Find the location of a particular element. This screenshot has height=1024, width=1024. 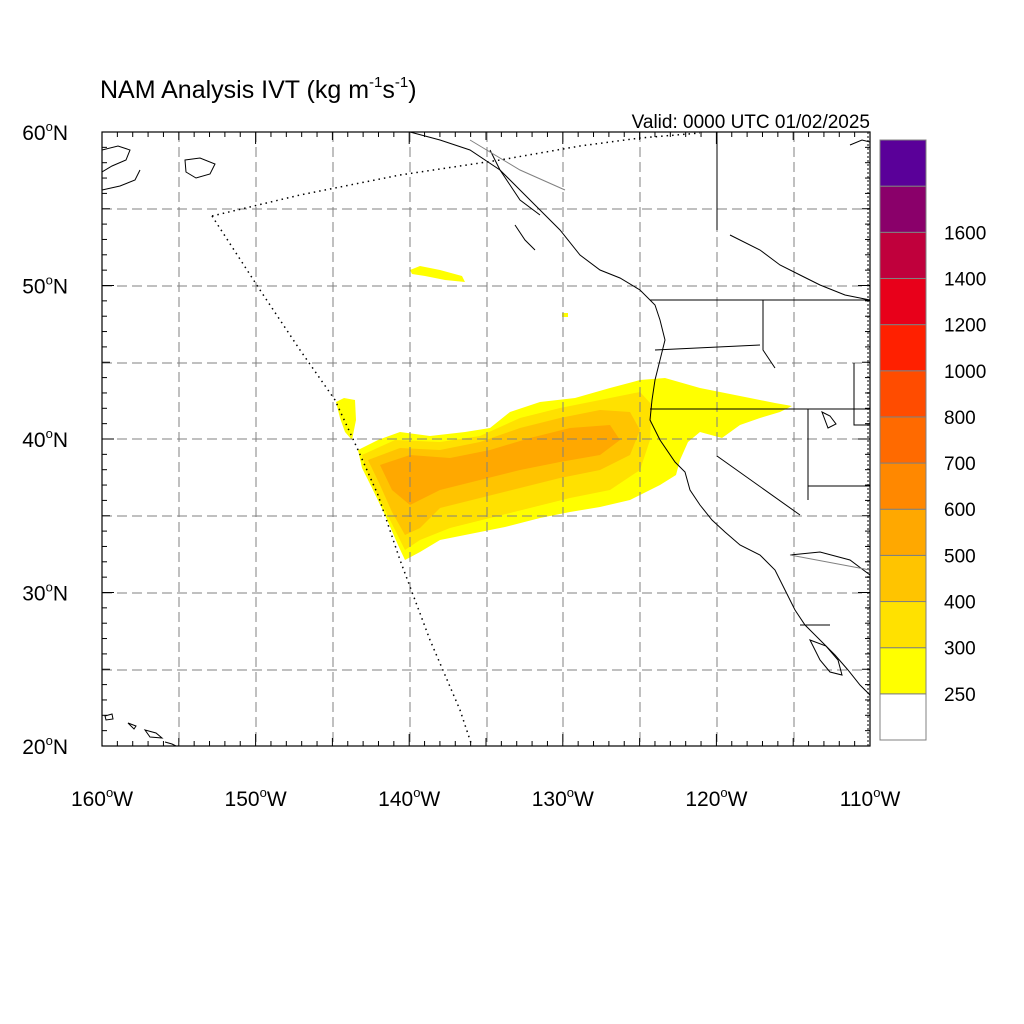

ivt-500-contour is located at coordinates (500, 465).